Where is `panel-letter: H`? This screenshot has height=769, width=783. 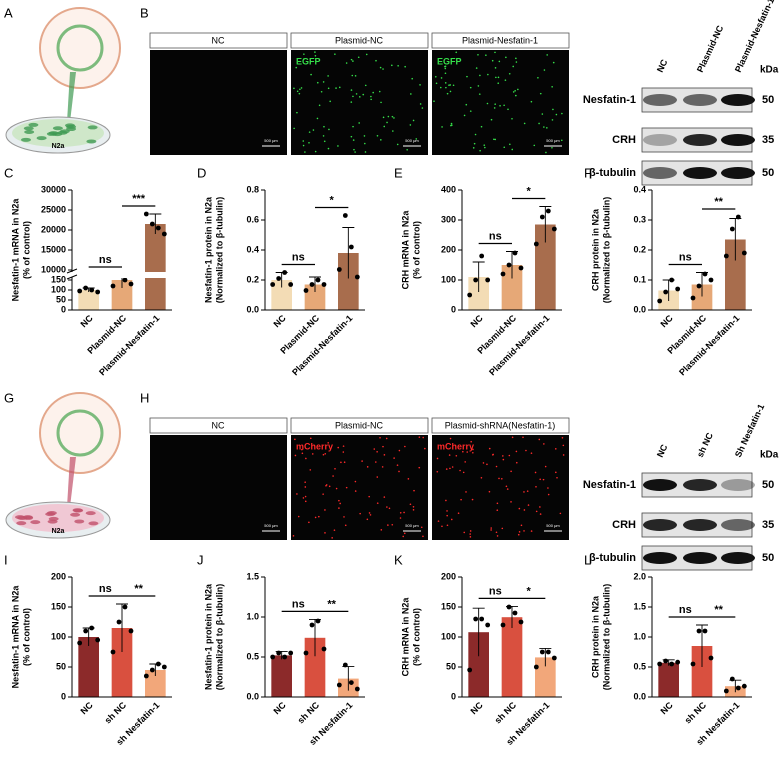
panel-letter: H is located at coordinates (144, 397).